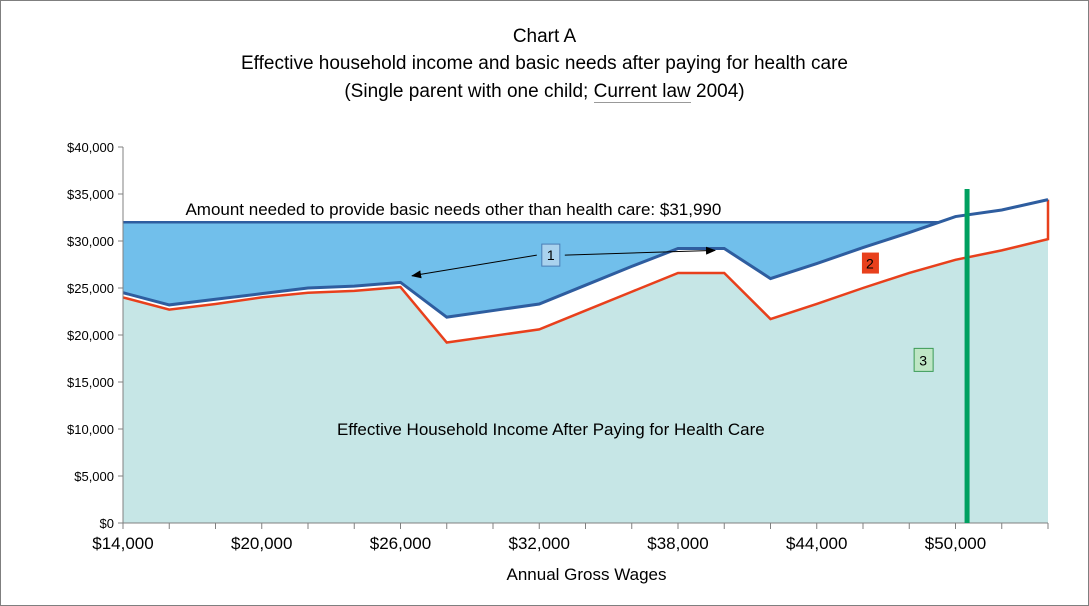 This screenshot has width=1089, height=606. I want to click on x-tick-label: $44,000, so click(816, 543).